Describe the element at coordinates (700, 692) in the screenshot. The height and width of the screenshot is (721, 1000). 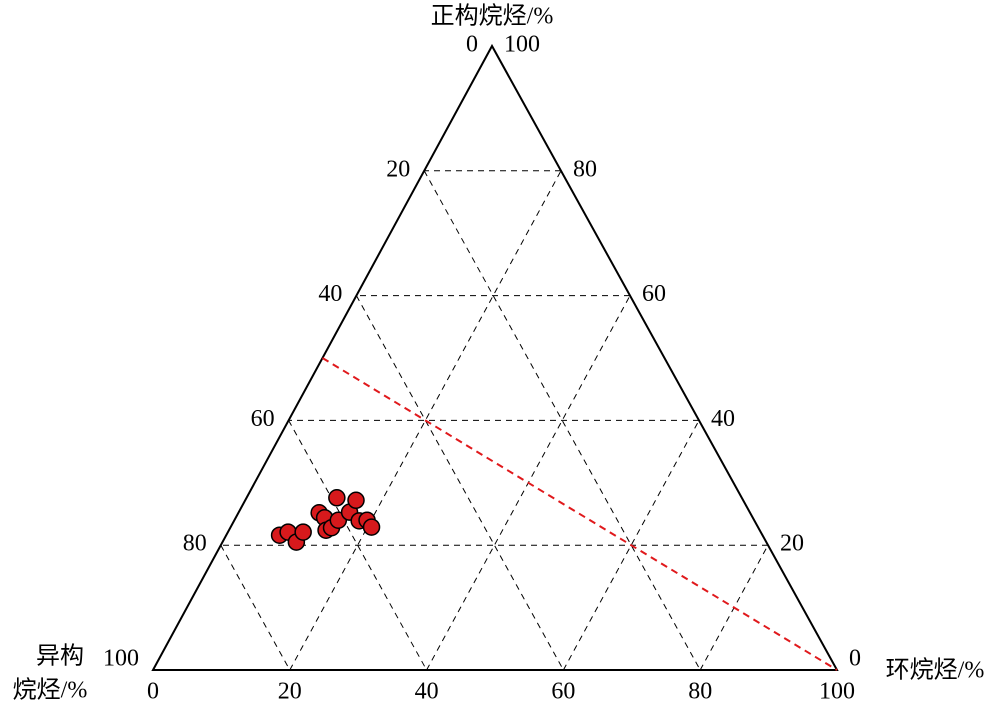
I see `bottom-tick-label: 80` at that location.